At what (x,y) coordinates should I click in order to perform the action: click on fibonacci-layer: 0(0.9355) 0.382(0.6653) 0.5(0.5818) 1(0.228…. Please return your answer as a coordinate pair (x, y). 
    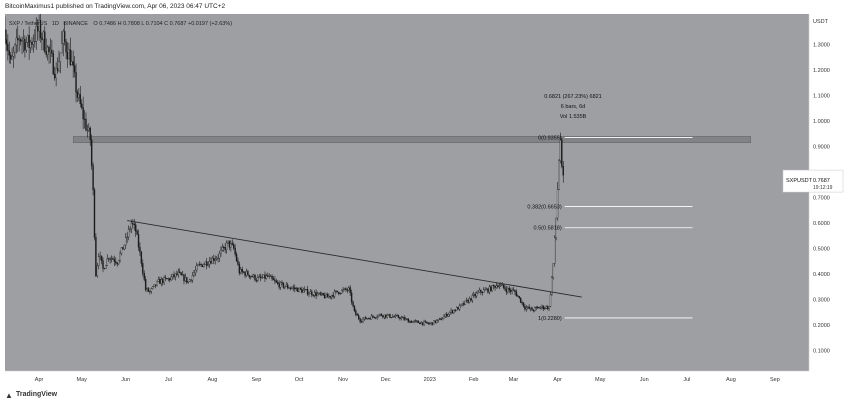
    Looking at the image, I should click on (610, 229).